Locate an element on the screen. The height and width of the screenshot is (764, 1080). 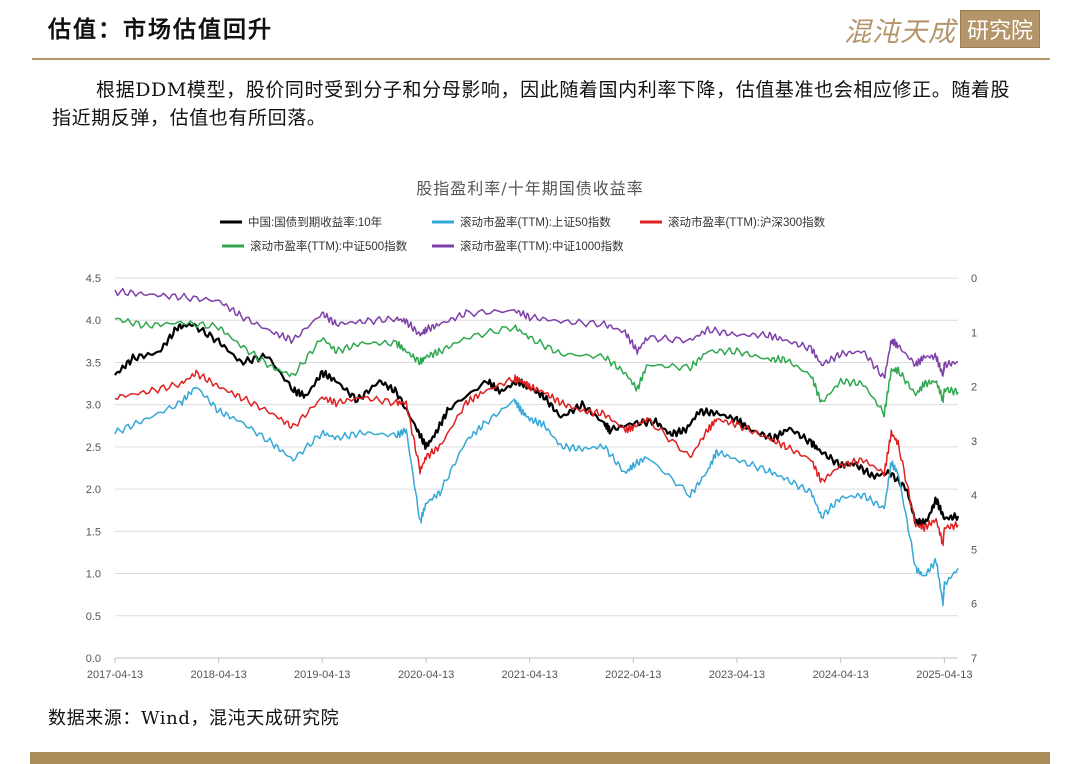
x-tick-label: 2018-04-13 is located at coordinates (218, 675).